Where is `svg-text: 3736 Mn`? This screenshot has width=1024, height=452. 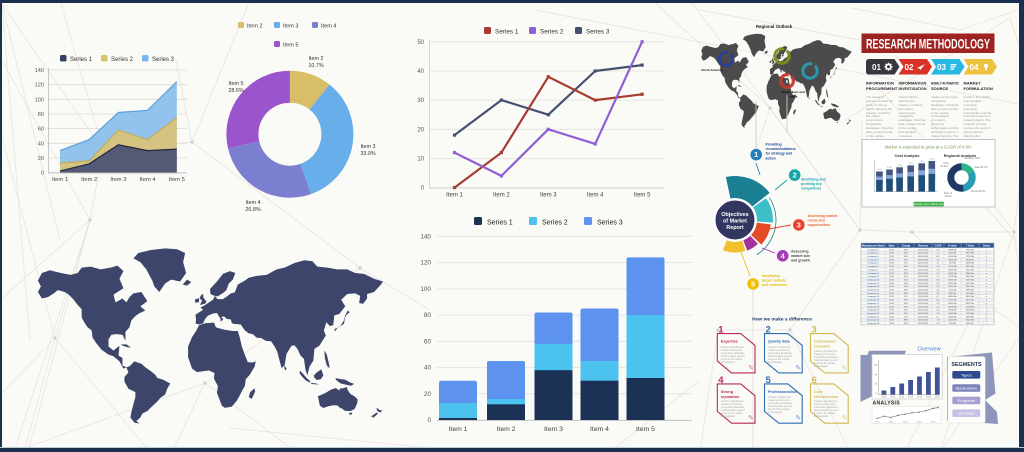 svg-text: 3736 Mn is located at coordinates (970, 257).